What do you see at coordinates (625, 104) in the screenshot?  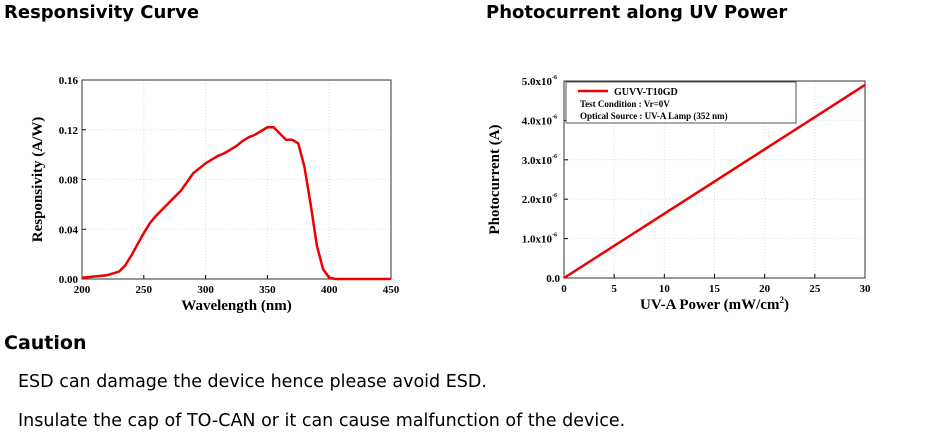 I see `legend-entry: Test Condition : Vr=0V` at bounding box center [625, 104].